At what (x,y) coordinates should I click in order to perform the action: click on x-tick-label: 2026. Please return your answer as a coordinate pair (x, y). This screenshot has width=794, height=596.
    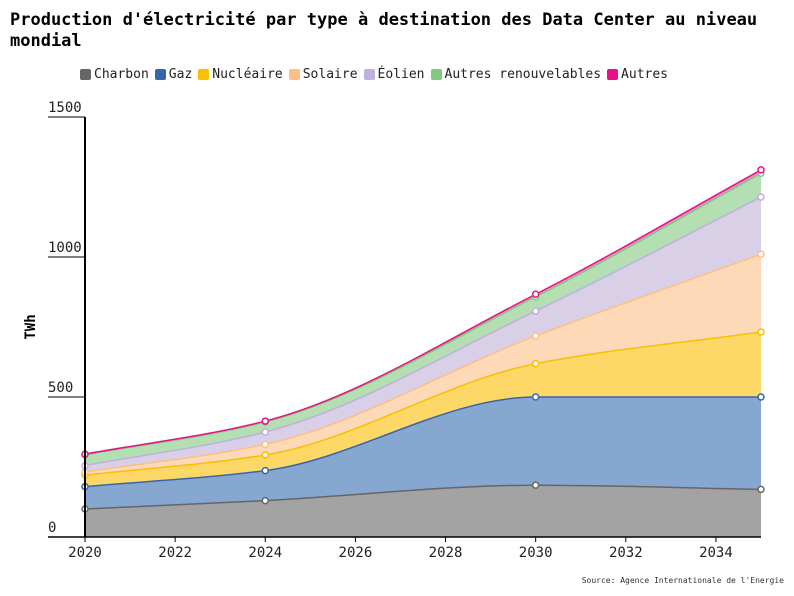
    Looking at the image, I should click on (356, 553).